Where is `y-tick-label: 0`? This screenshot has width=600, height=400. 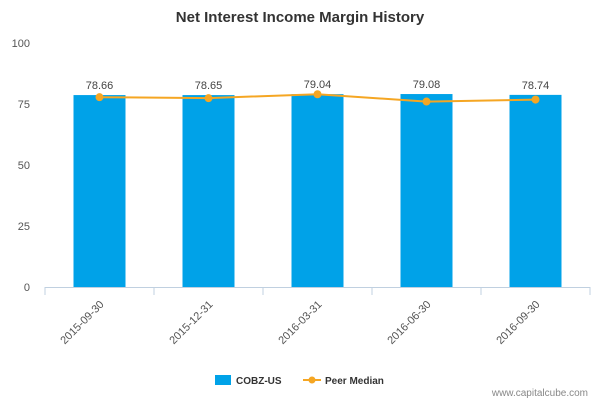
y-tick-label: 0 is located at coordinates (27, 288).